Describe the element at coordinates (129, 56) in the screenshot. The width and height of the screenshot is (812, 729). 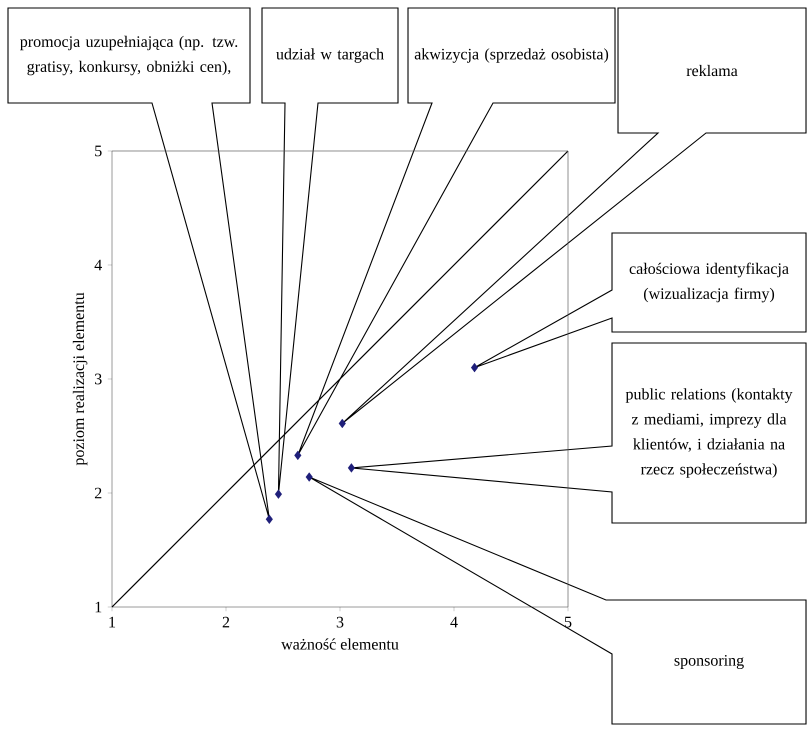
I see `text: promocja uzupełniająca (np. tzw. gratisy, konkursy, obniżki cen),` at that location.